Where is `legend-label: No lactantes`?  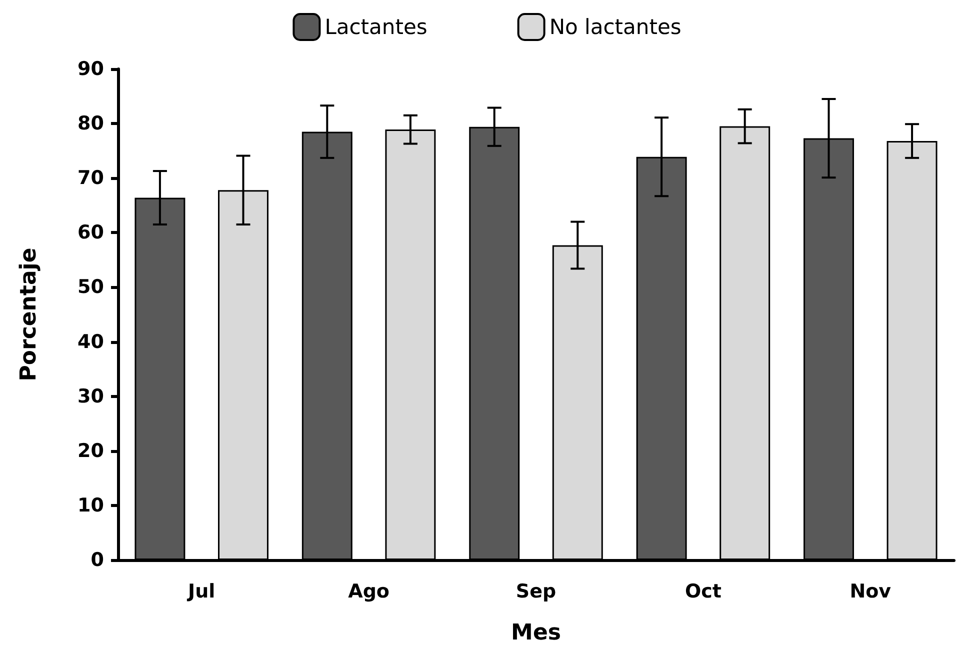
legend-label: No lactantes is located at coordinates (615, 27).